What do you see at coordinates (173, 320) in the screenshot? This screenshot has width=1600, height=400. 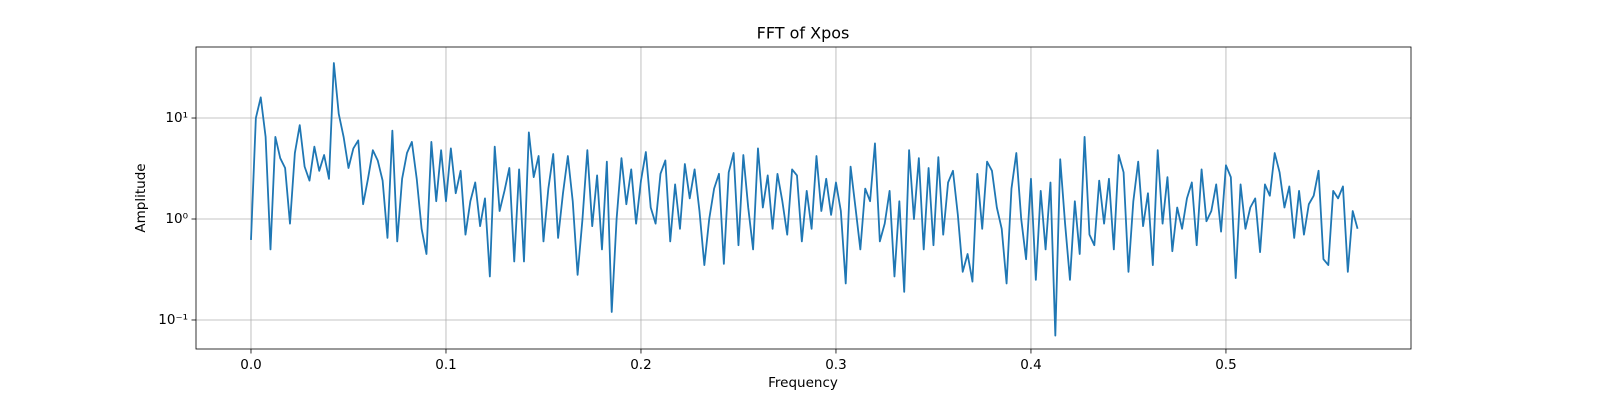 I see `y-tick-label: 10⁻¹` at bounding box center [173, 320].